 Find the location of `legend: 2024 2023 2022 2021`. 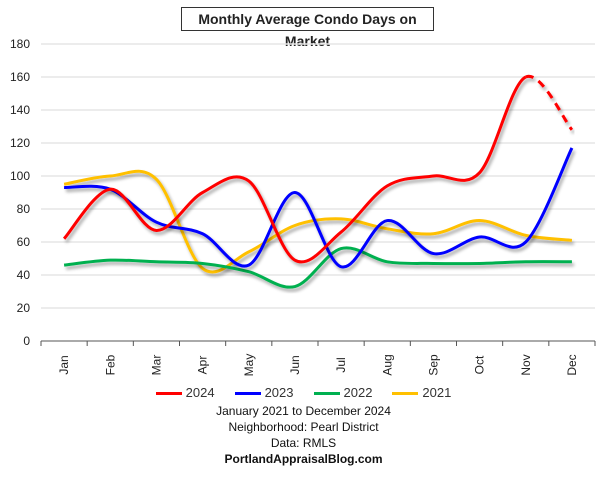

legend: 2024 2023 2022 2021 is located at coordinates (303, 392).